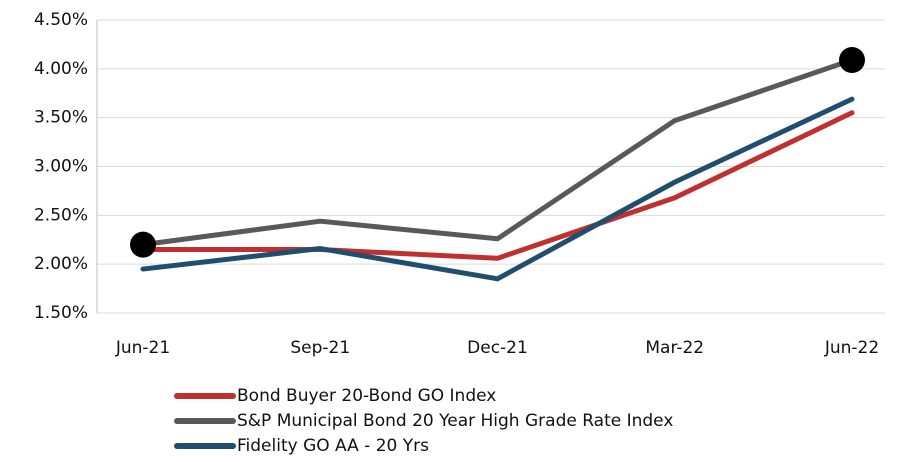  I want to click on x-tick-label: Jun-21, so click(142, 348).